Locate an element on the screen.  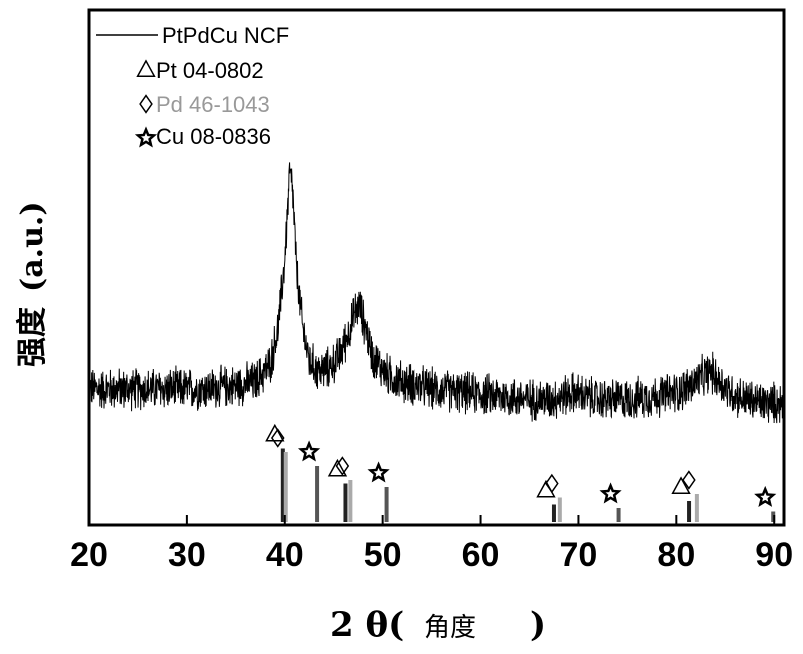
x-axis-label: 2 θ( 角度 ) is located at coordinates (438, 625).